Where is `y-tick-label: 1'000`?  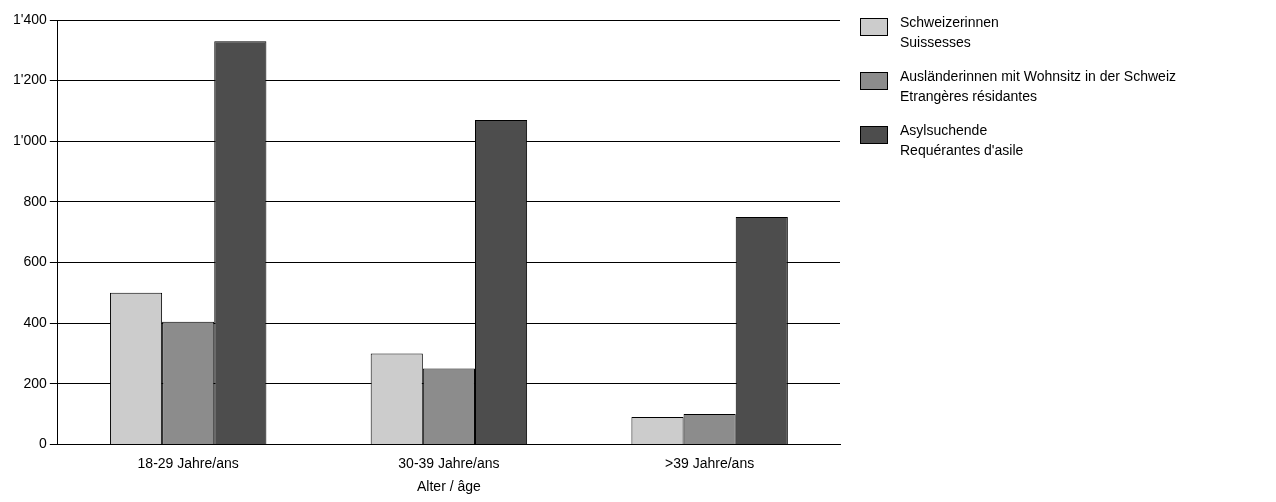
y-tick-label: 1'000 is located at coordinates (30, 140).